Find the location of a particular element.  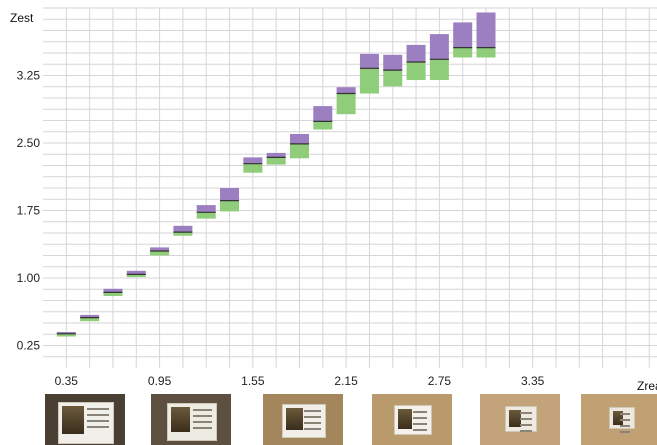

x-tick-label: 0.95 is located at coordinates (160, 381).